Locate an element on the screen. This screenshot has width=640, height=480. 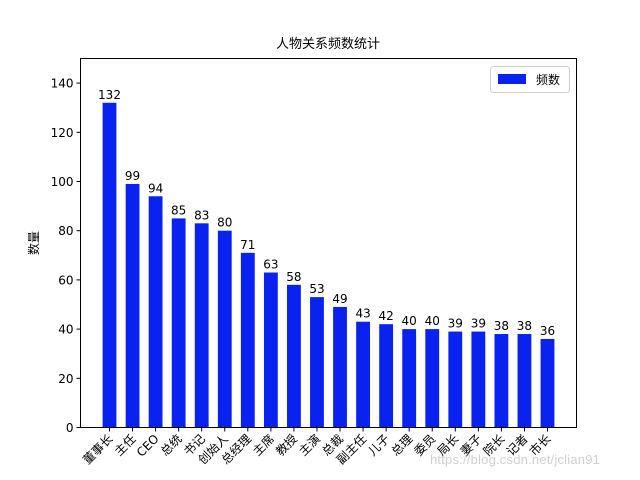
bar-value-label: 63 is located at coordinates (270, 265).